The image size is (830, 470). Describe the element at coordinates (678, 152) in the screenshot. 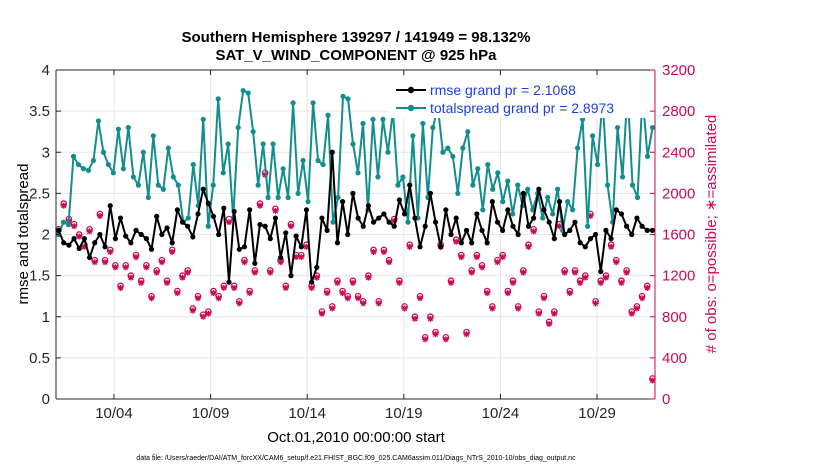

I see `y-tick-label-right: 2400` at that location.